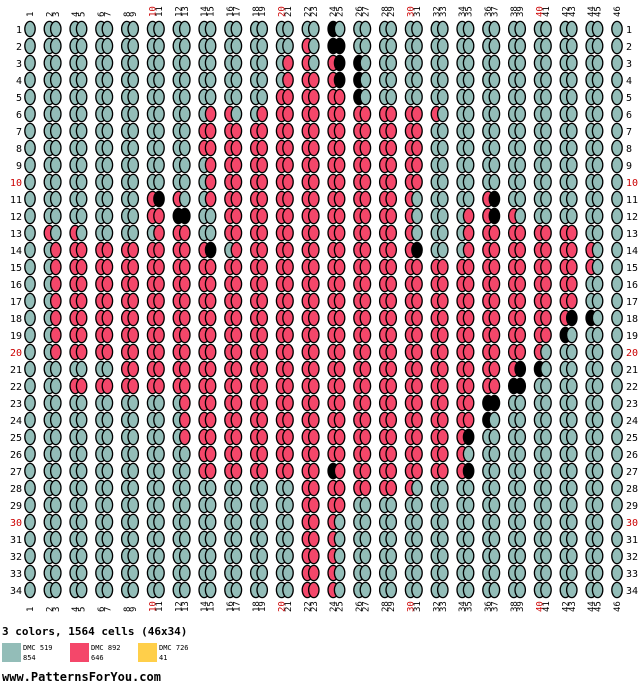  What do you see at coordinates (38, 648) in the screenshot?
I see `thread-code: DMC 519` at bounding box center [38, 648].